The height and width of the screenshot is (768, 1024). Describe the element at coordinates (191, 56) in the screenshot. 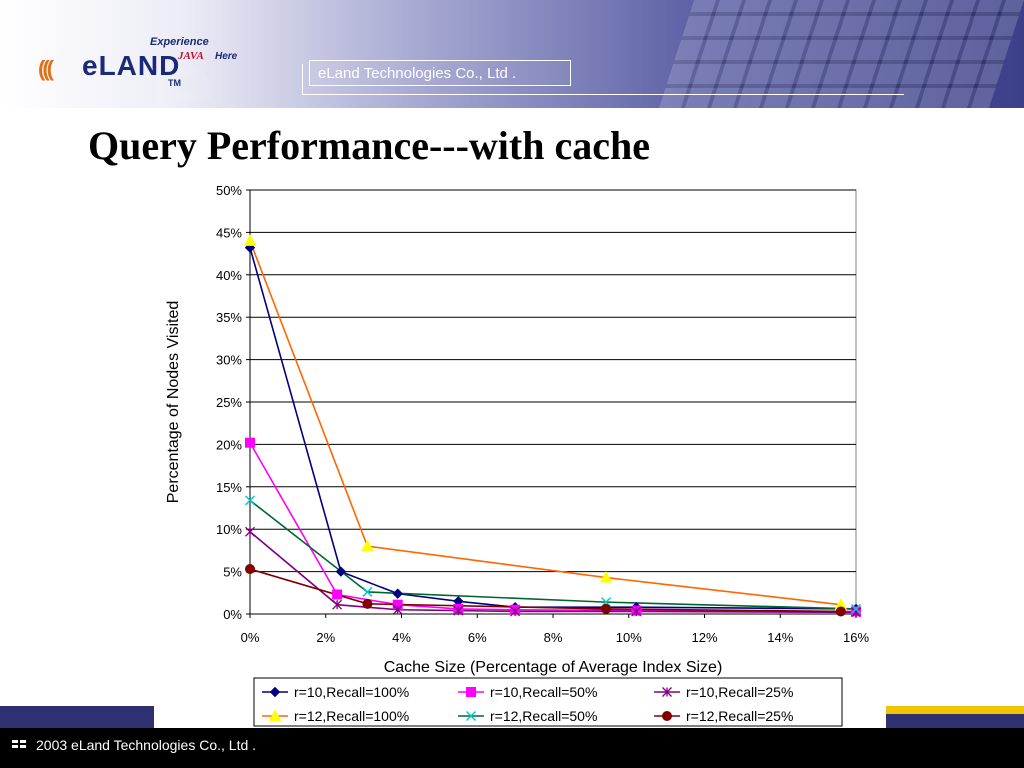

I see `logo-tagline-java: JAVA` at that location.